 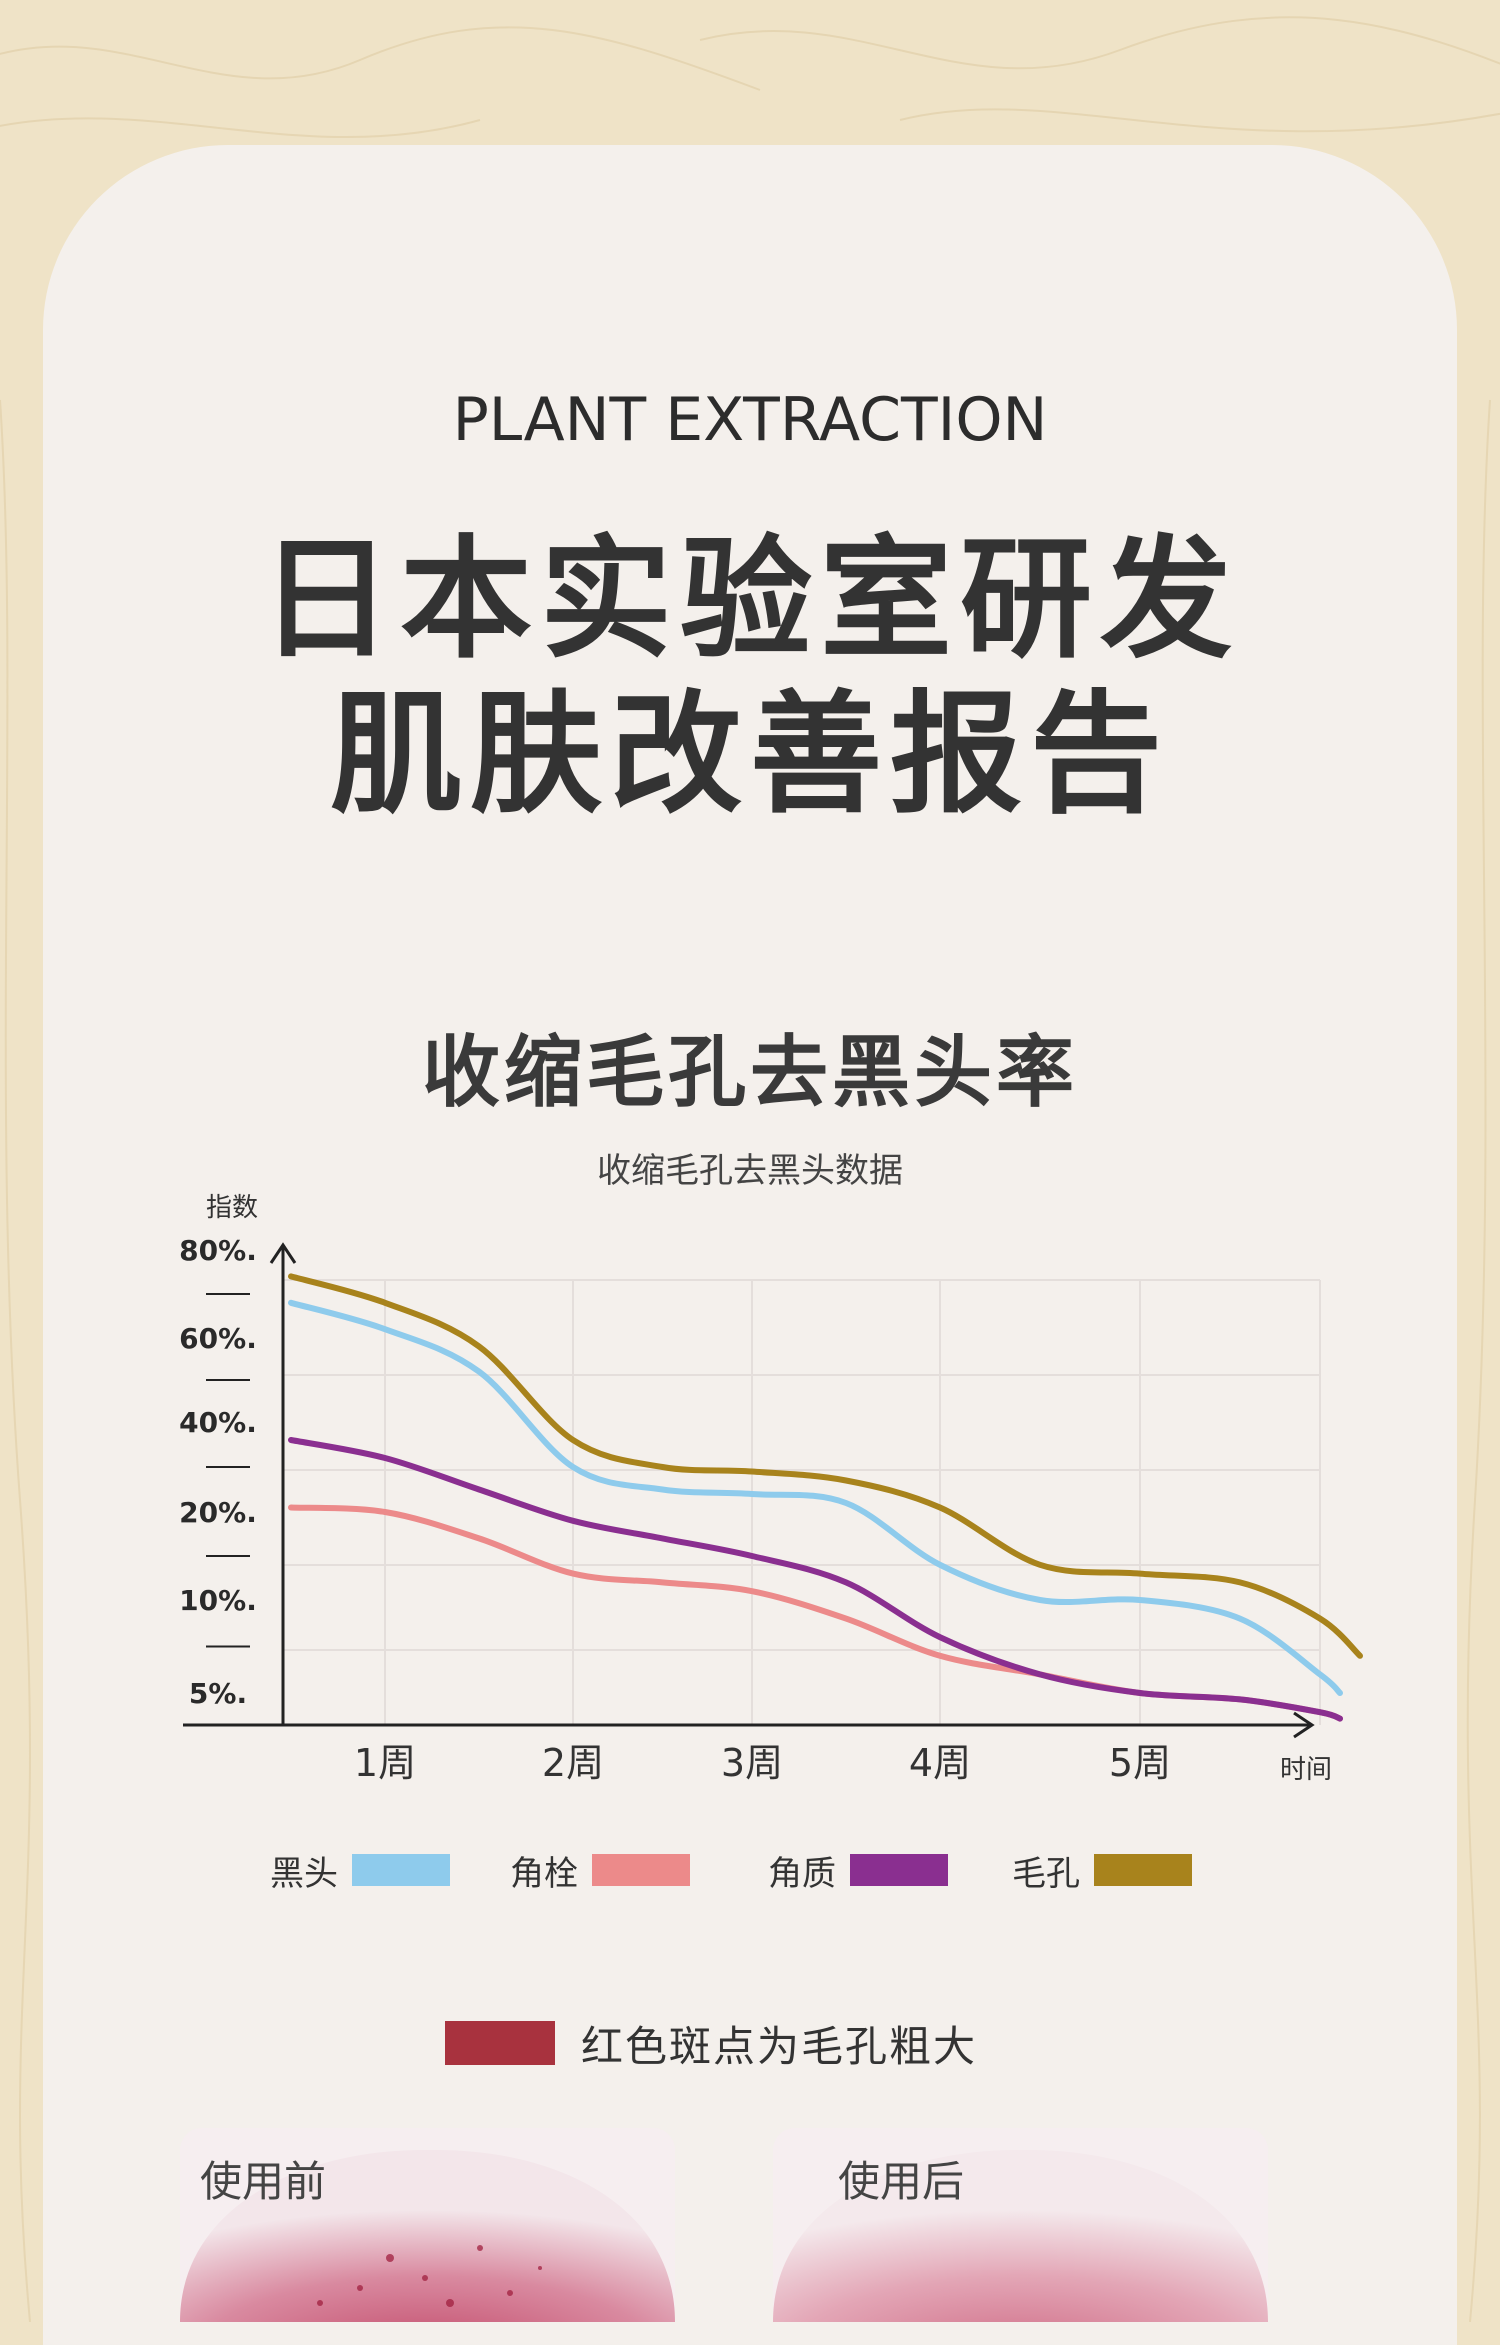 What do you see at coordinates (544, 1873) in the screenshot?
I see `legend-label-keratin-plug: 角栓` at bounding box center [544, 1873].